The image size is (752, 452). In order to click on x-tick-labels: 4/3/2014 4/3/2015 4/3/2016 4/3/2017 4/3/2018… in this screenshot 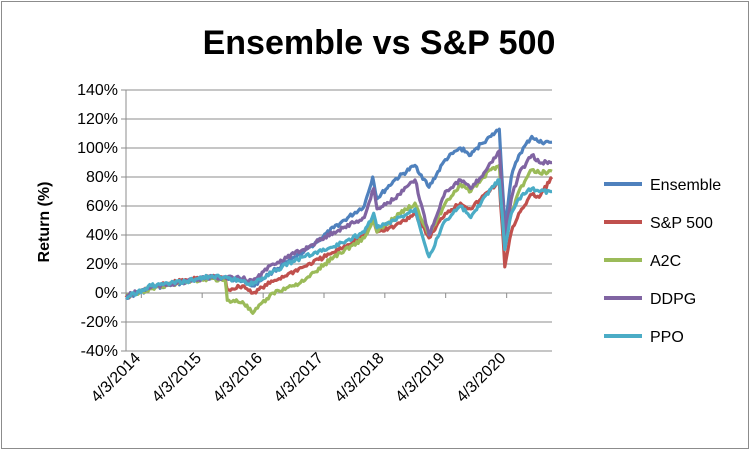, I will do `click(298, 378)`.